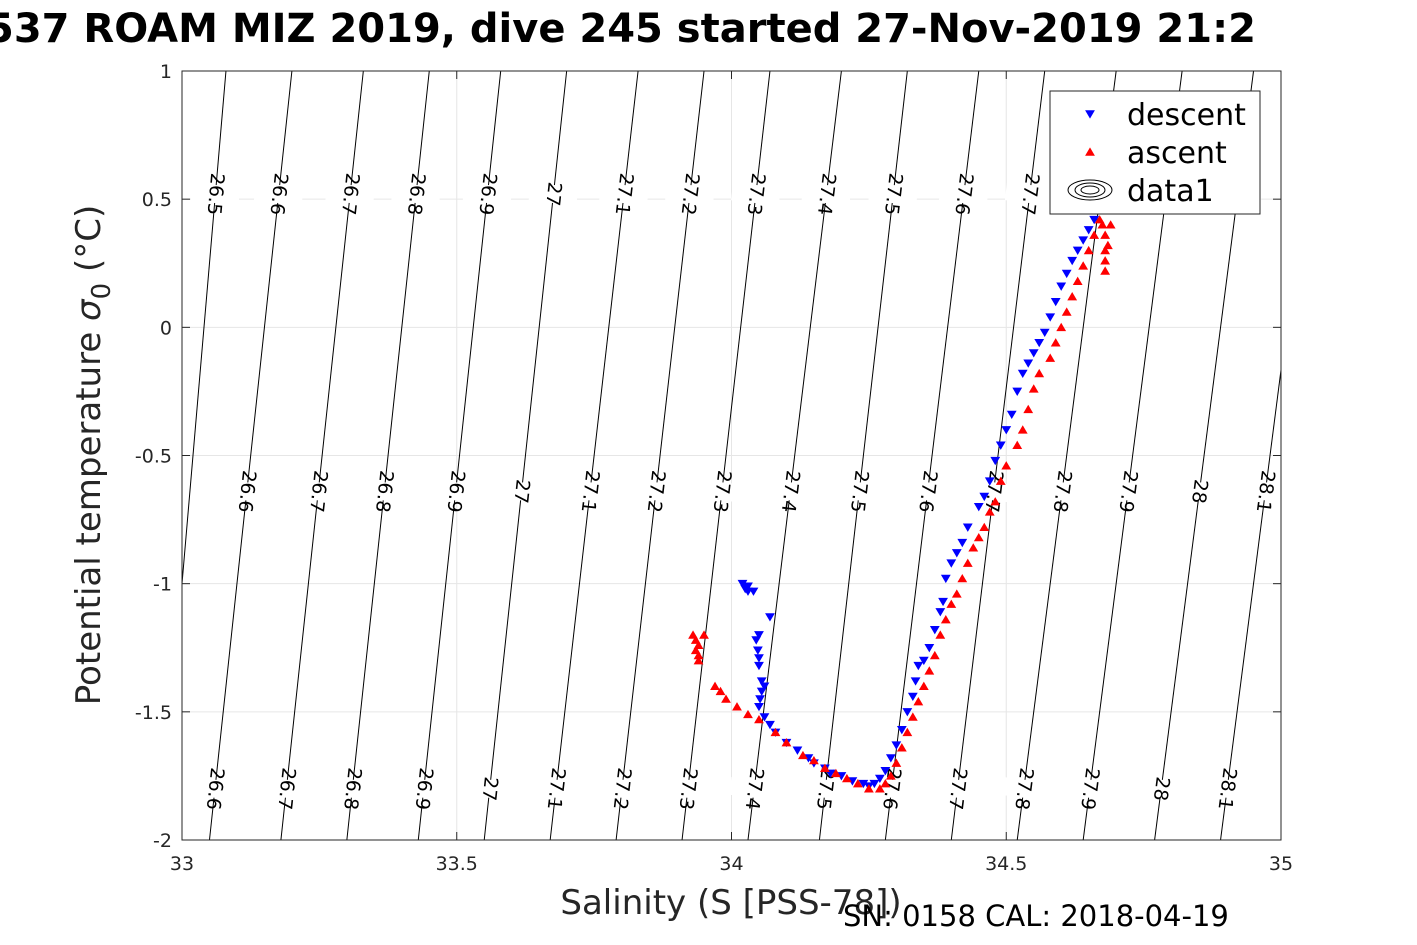 The height and width of the screenshot is (945, 1417). Describe the element at coordinates (89, 309) in the screenshot. I see `y-axis-label-symbol: σ` at that location.